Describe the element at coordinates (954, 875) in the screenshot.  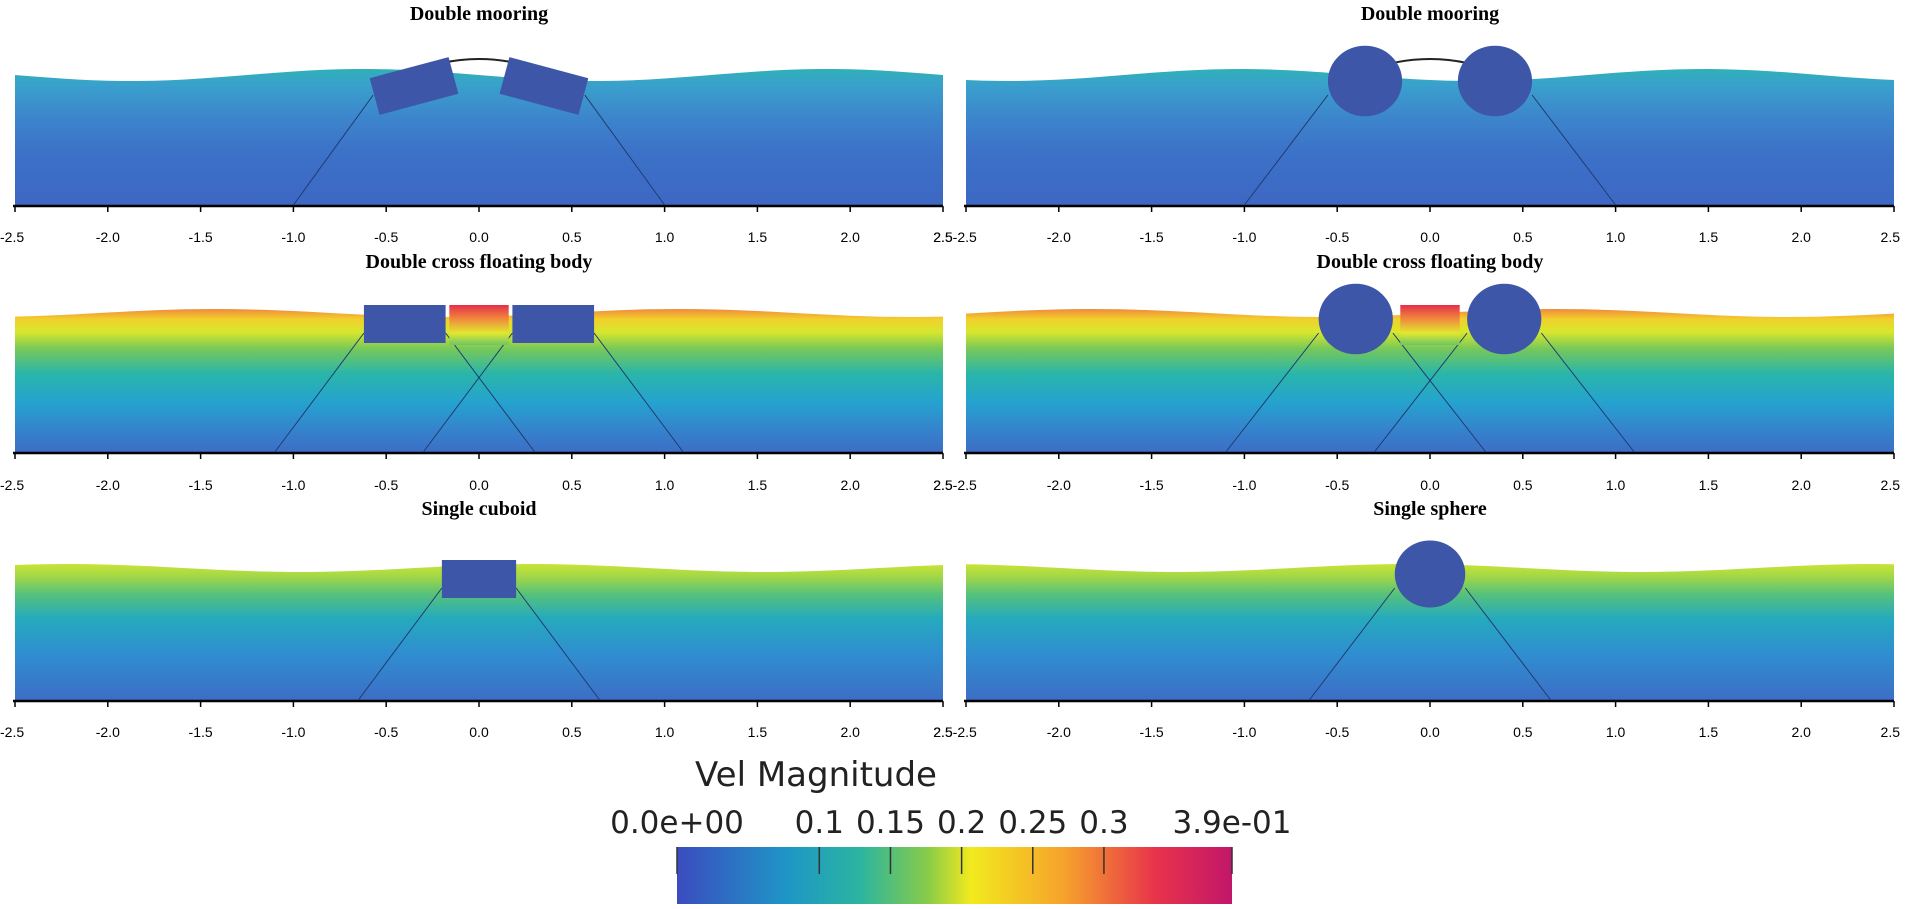
I see `colorbar-gradient` at that location.